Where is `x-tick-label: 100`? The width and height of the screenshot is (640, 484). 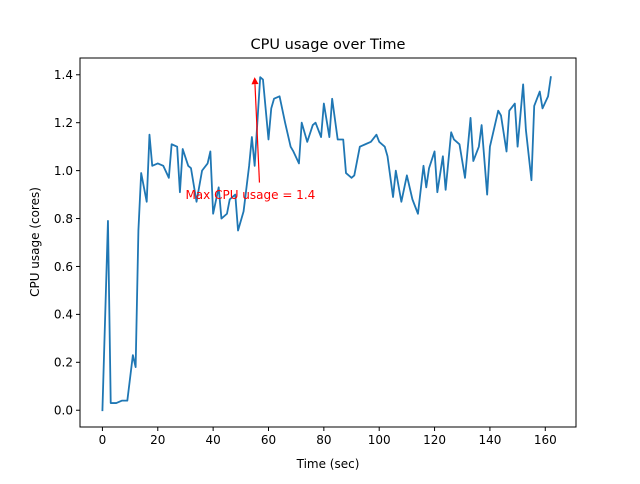 x-tick-label: 100 is located at coordinates (379, 440).